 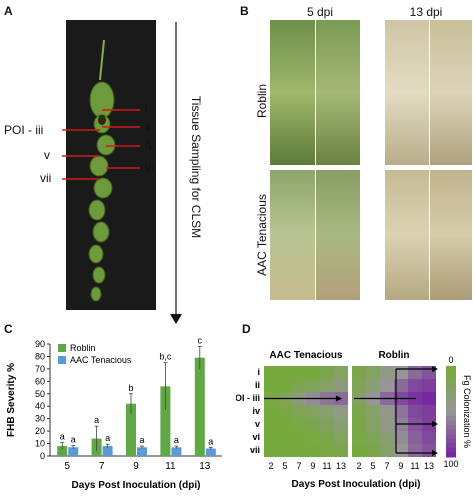 I want to click on row-label: vii, so click(x=255, y=450).